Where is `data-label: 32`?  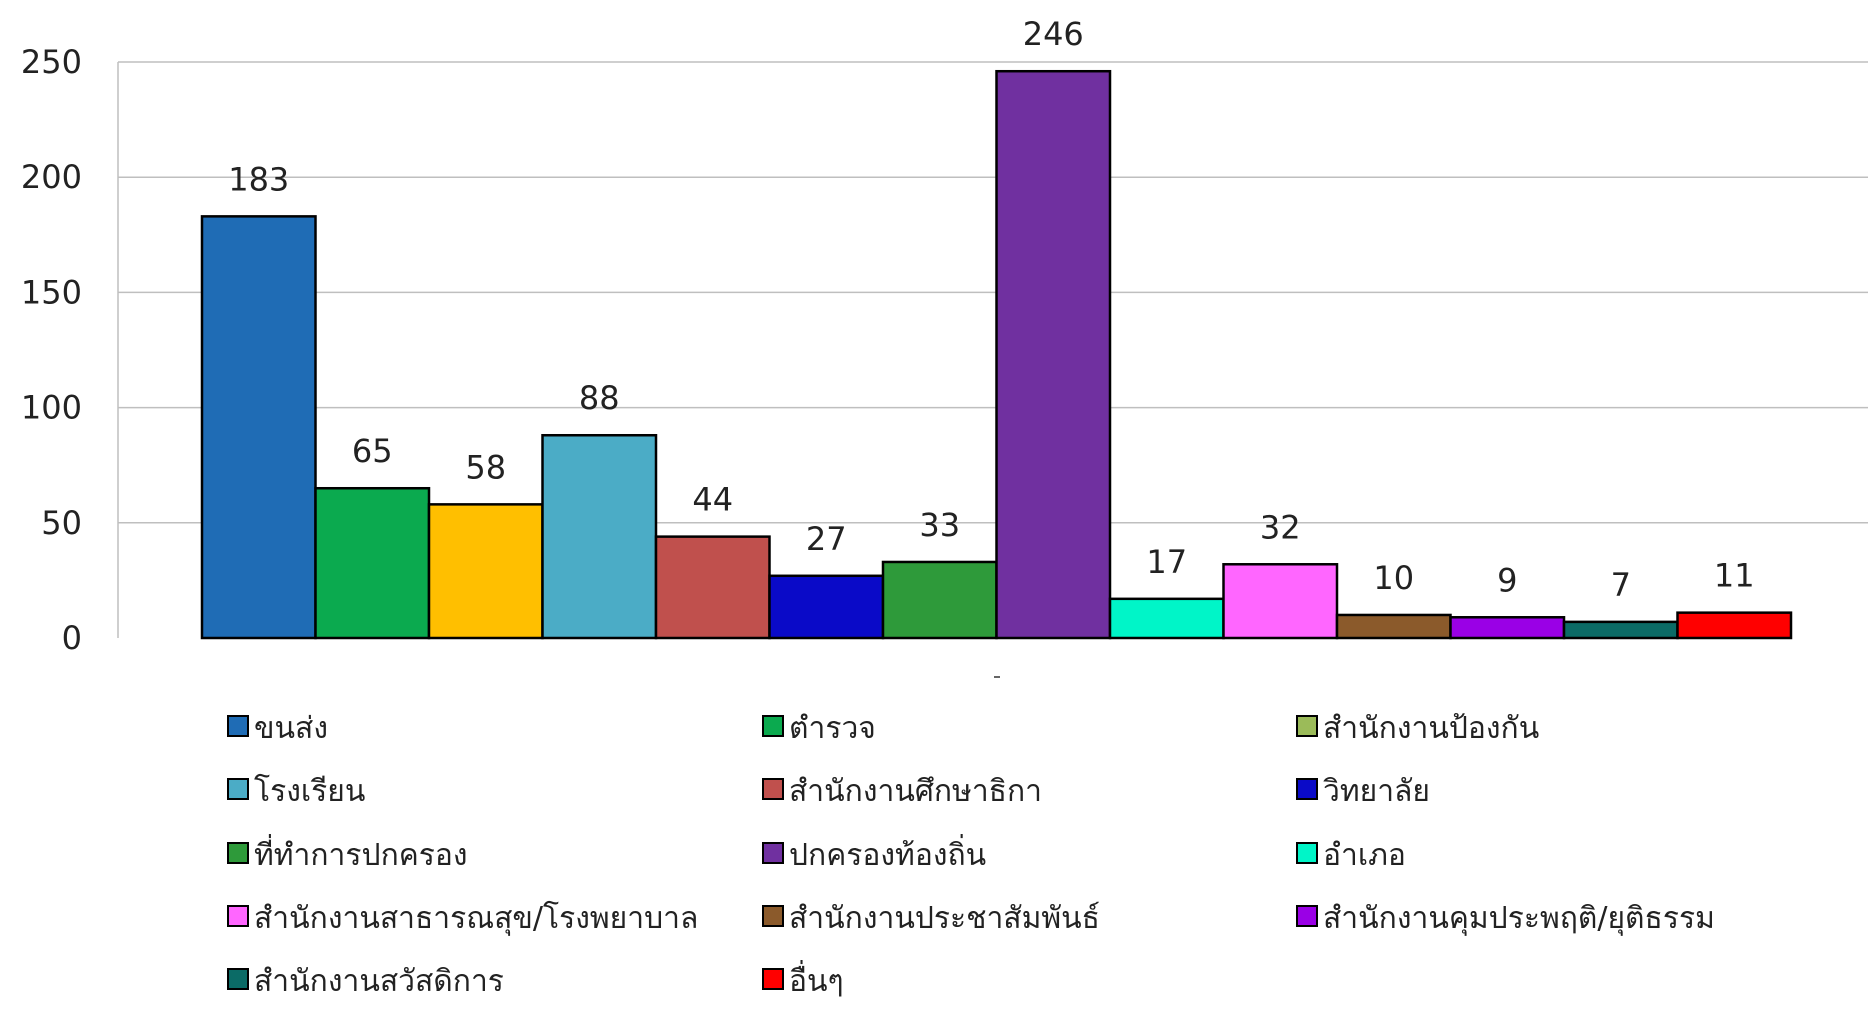
data-label: 32 is located at coordinates (1280, 527).